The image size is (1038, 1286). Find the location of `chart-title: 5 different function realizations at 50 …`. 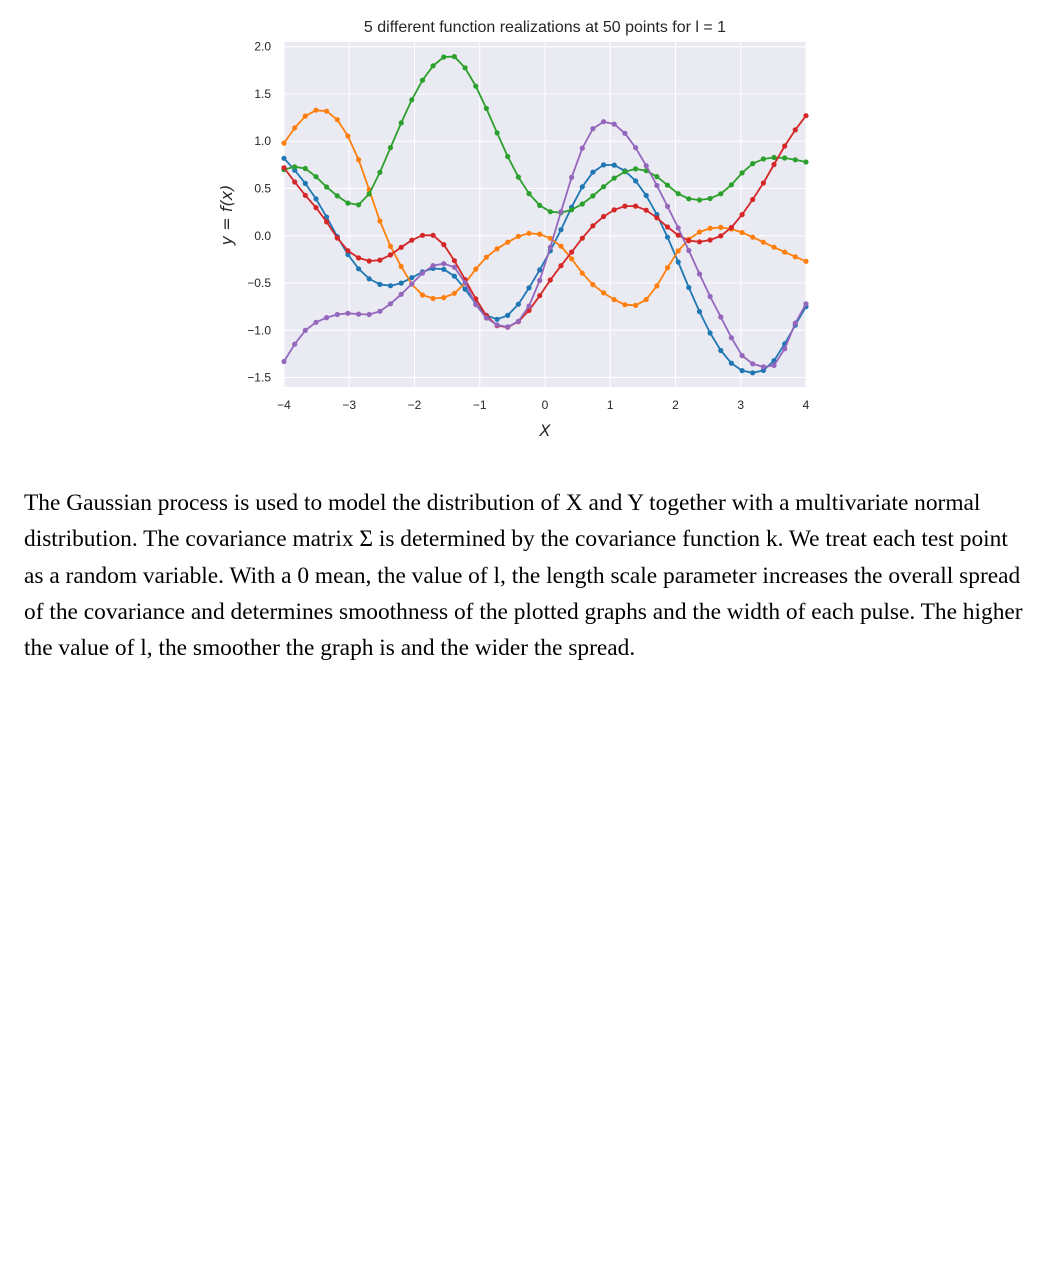

chart-title: 5 different function realizations at 50 … is located at coordinates (545, 27).